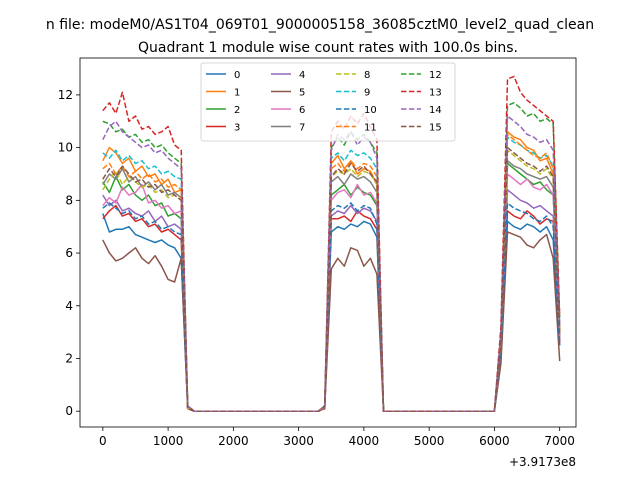  Describe the element at coordinates (435, 75) in the screenshot. I see `legend-label-12: 12` at that location.